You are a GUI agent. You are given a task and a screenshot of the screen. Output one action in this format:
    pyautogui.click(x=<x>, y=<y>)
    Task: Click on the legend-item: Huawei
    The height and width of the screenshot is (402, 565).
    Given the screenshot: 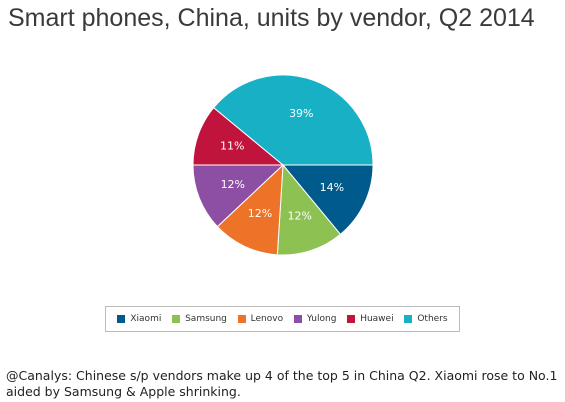 What is the action you would take?
    pyautogui.click(x=370, y=319)
    